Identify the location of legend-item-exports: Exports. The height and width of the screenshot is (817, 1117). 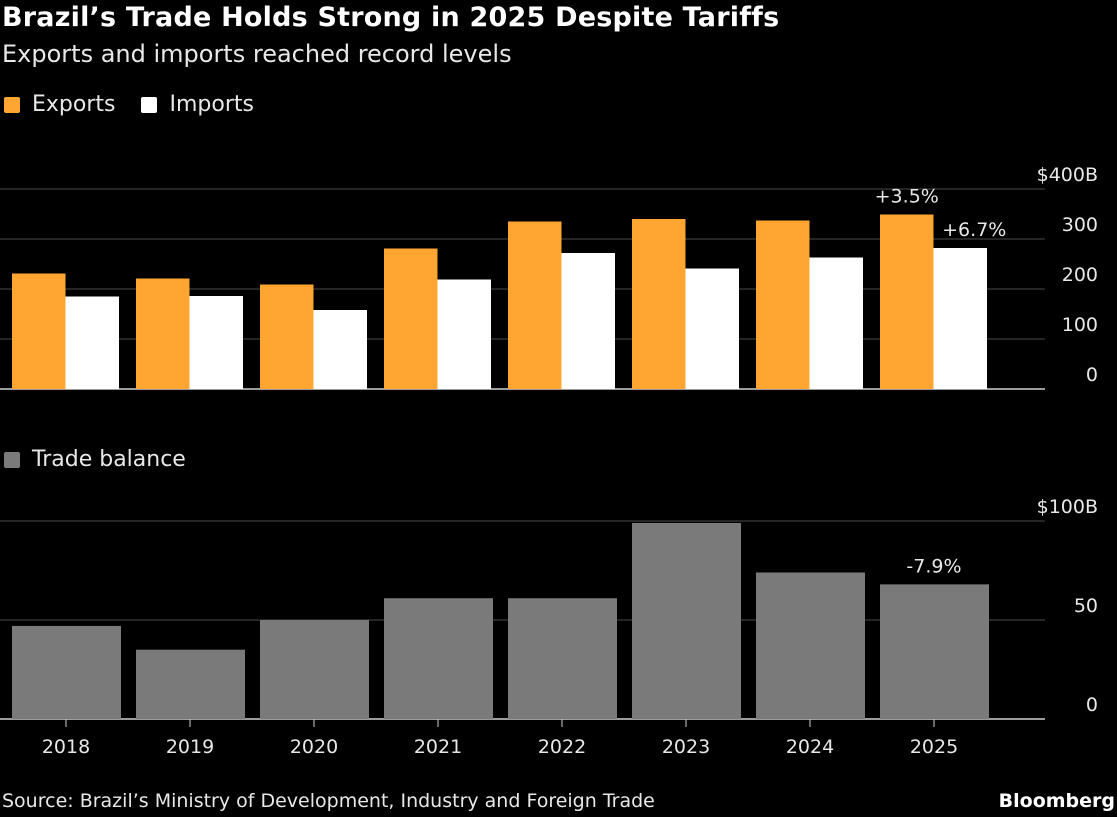
(59, 104).